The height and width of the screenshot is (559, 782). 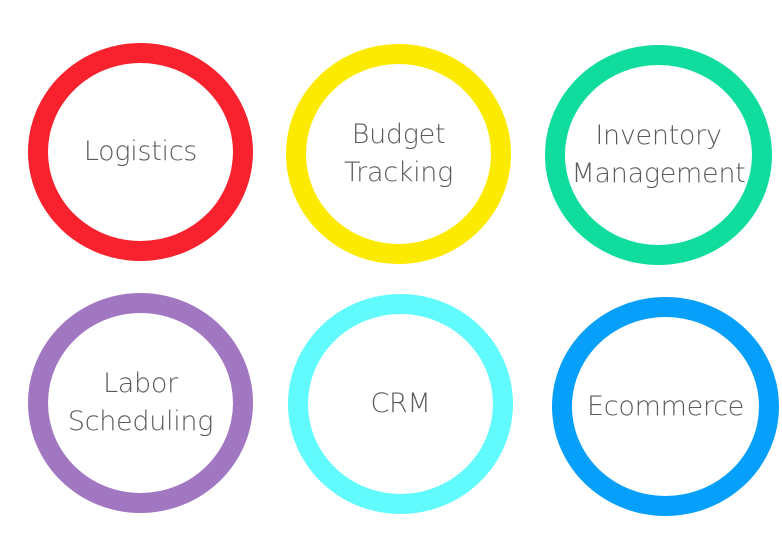 What do you see at coordinates (398, 134) in the screenshot?
I see `ring-budget-tracking-label-line-1: Budget` at bounding box center [398, 134].